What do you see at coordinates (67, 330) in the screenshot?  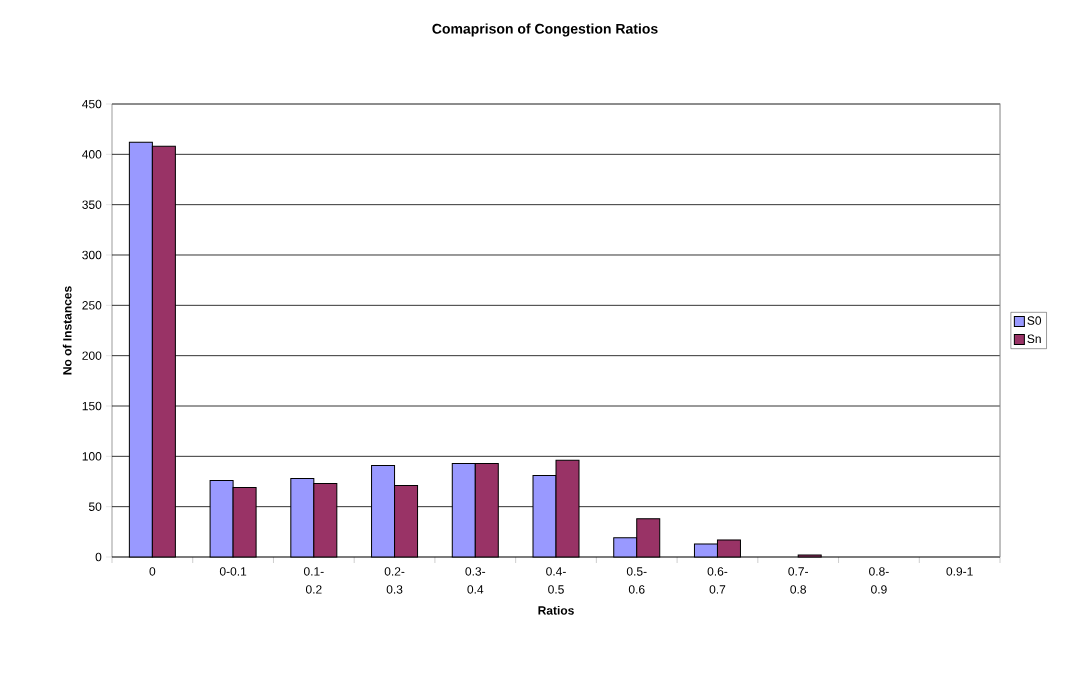 I see `y-axis-title: No of Instances` at bounding box center [67, 330].